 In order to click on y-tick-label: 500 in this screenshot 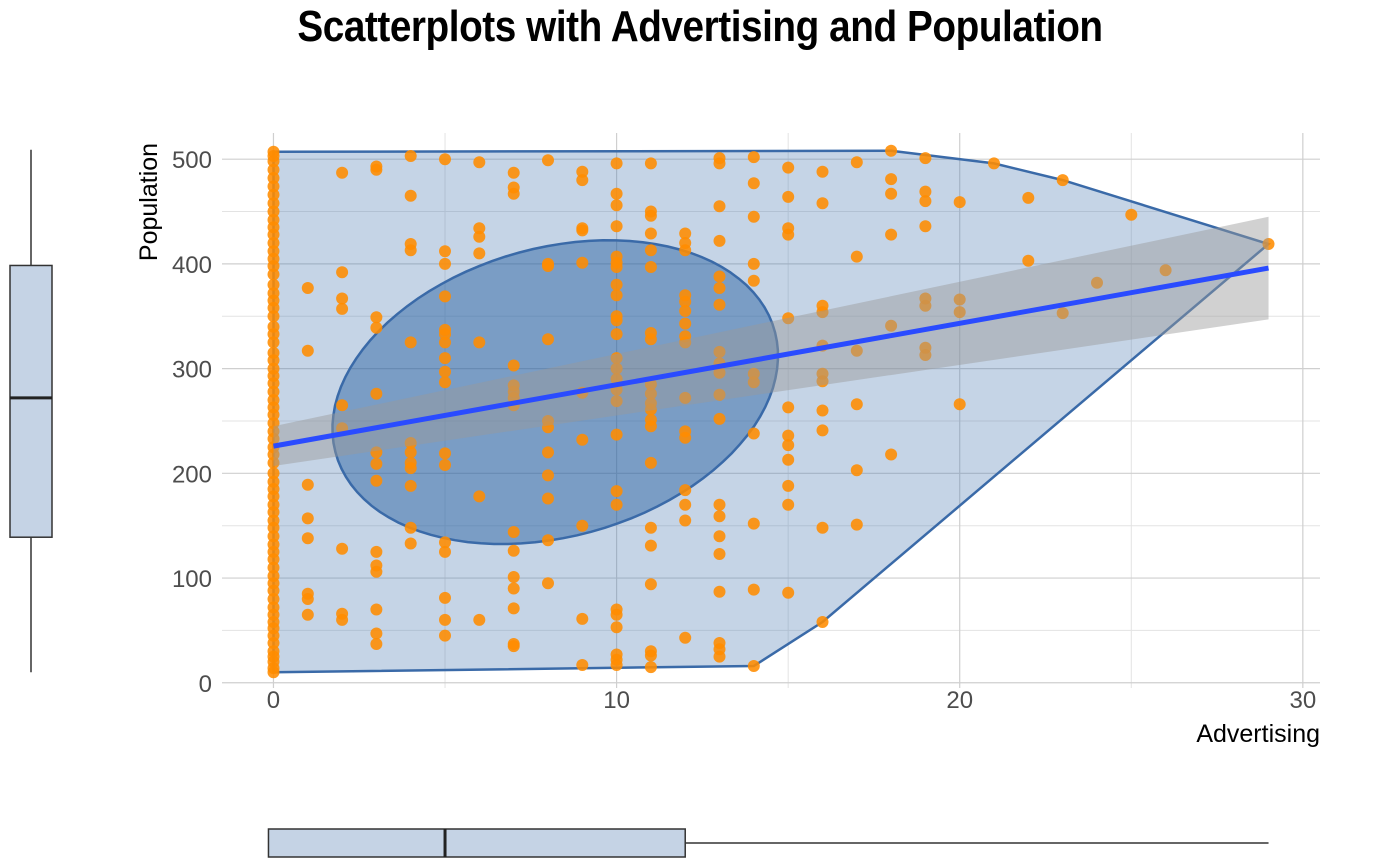, I will do `click(192, 160)`.